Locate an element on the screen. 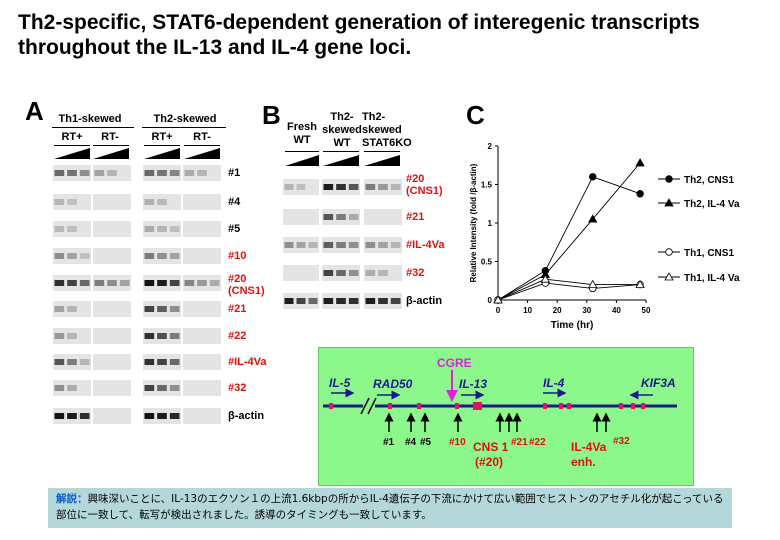 Image resolution: width=780 pixels, height=540 pixels. y-tick-label: 1 is located at coordinates (490, 223).